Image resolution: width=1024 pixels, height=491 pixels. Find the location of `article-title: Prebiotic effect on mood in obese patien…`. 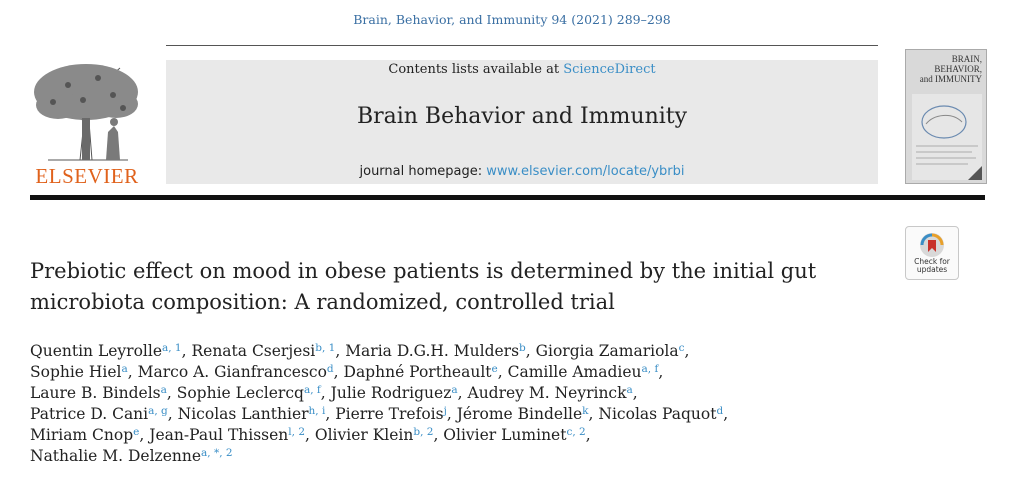

article-title: Prebiotic effect on mood in obese patien… is located at coordinates (423, 286).